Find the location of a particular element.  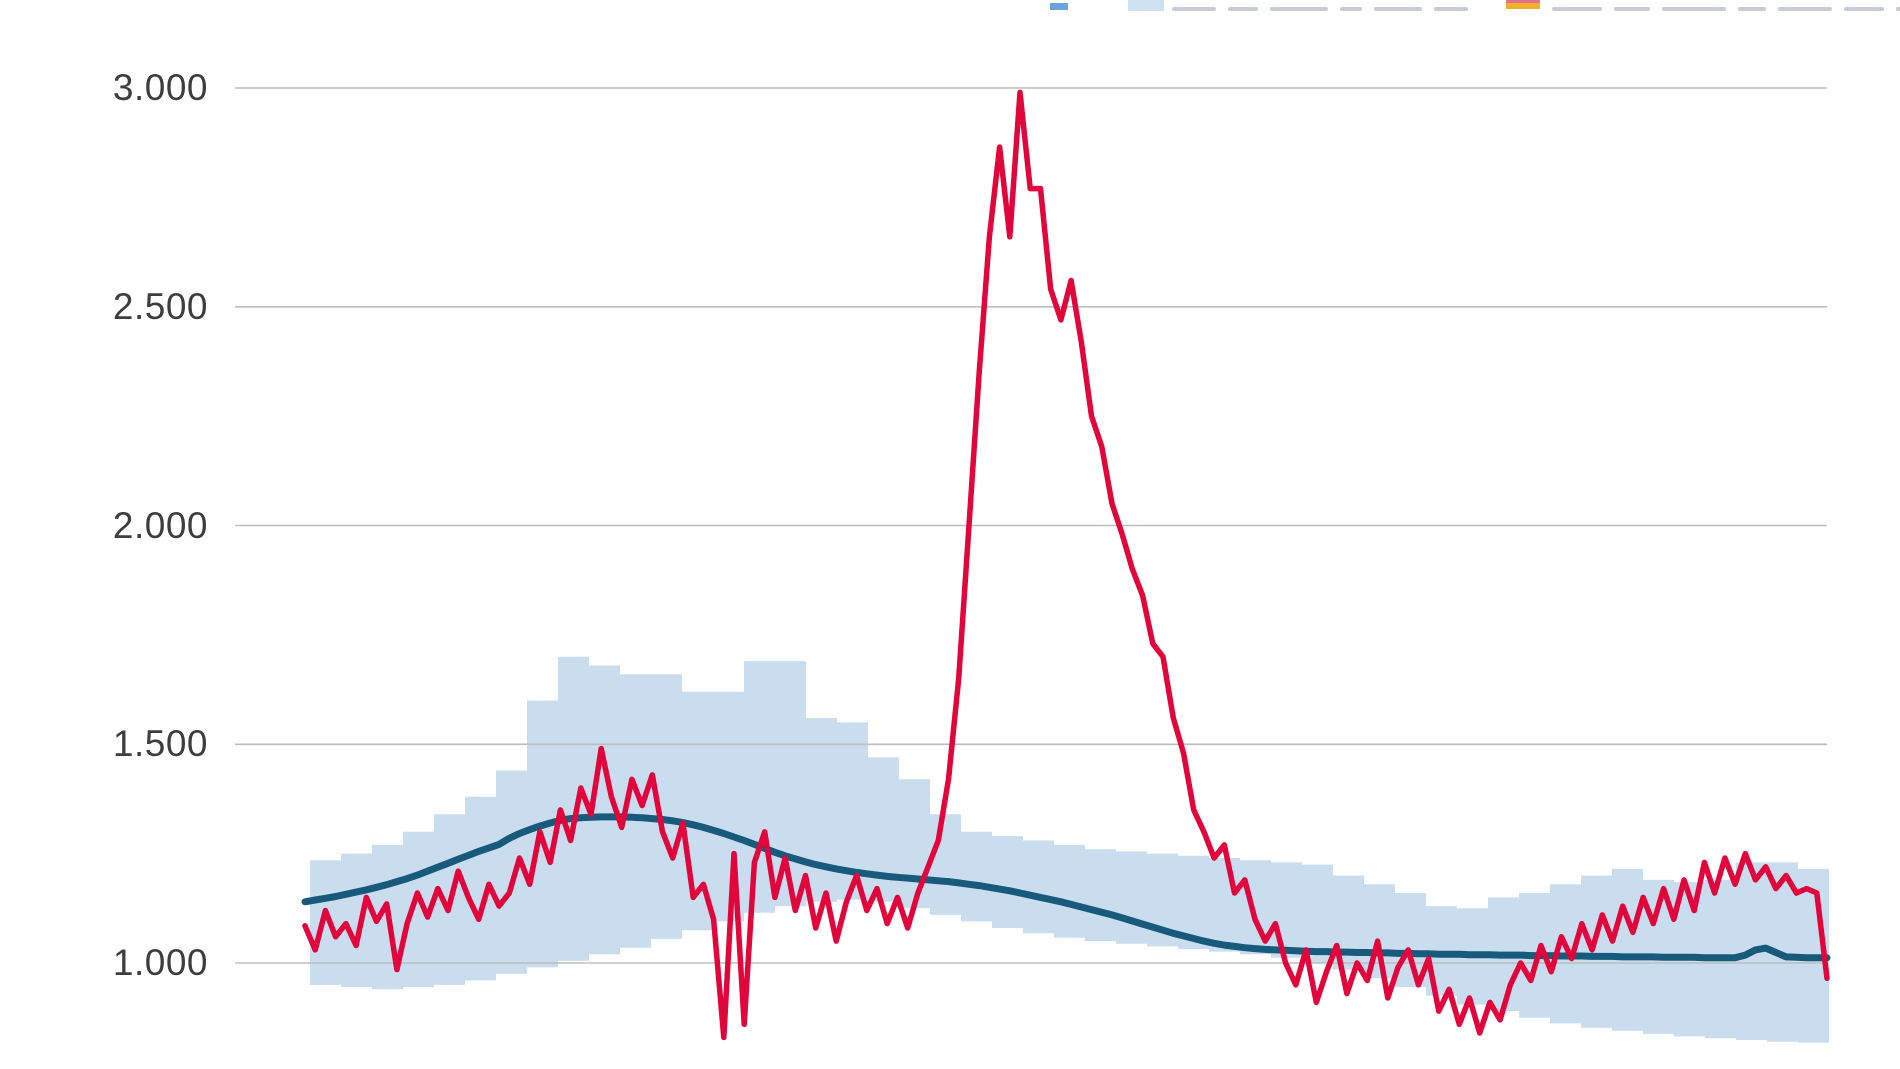

y-tick-label: 3.000 is located at coordinates (160, 87).